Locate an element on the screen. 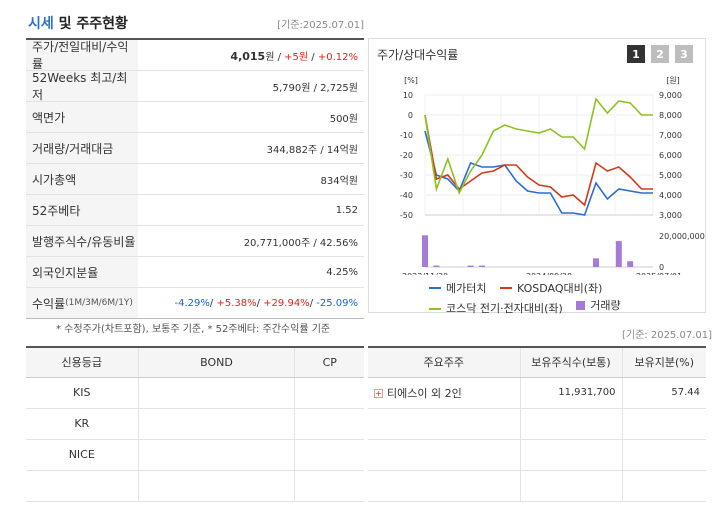 Image resolution: width=718 pixels, height=506 pixels. price-rate: +0.12% is located at coordinates (337, 57).